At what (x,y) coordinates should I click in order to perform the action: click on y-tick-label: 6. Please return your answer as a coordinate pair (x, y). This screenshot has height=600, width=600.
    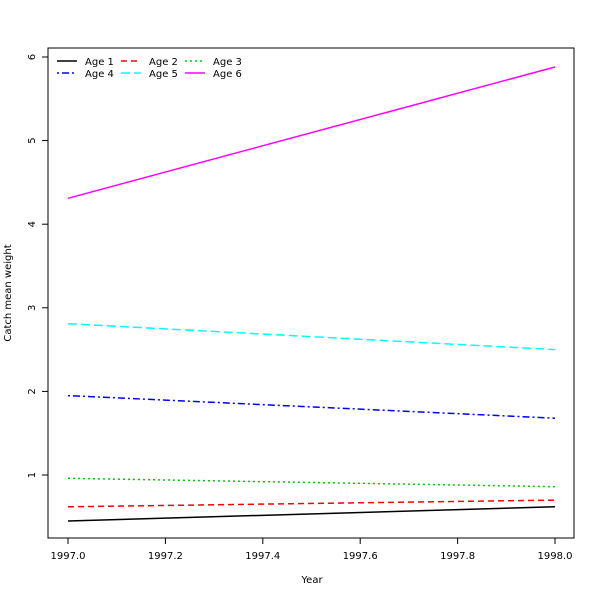
    Looking at the image, I should click on (32, 57).